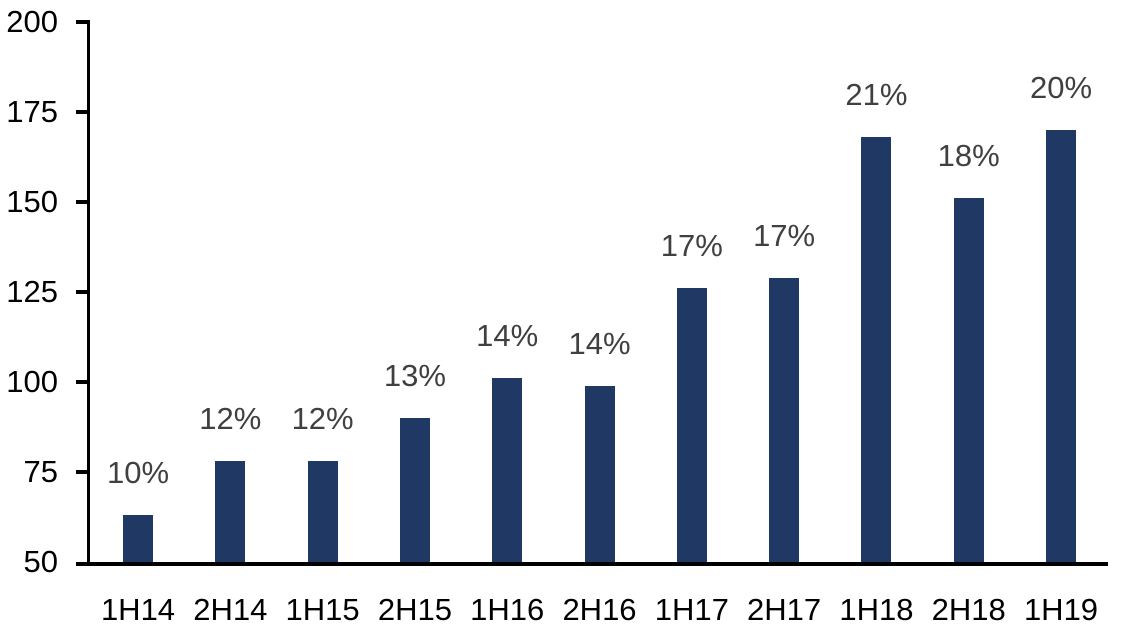  What do you see at coordinates (138, 609) in the screenshot?
I see `x-axis-tick-label: 1H14` at bounding box center [138, 609].